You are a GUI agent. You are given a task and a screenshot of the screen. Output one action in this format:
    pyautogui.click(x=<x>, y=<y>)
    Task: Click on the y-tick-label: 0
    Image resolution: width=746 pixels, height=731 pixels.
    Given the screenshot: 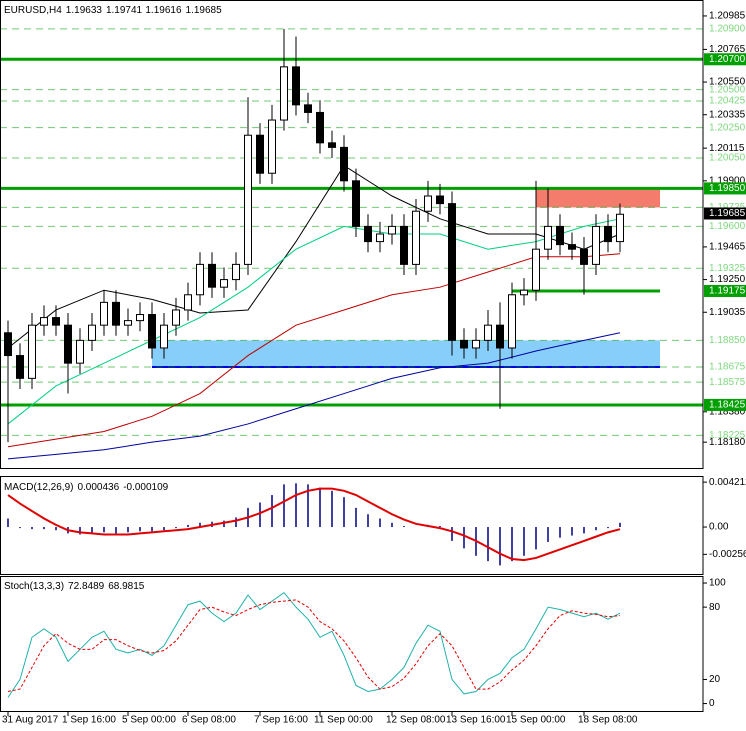 What is the action you would take?
    pyautogui.click(x=712, y=703)
    